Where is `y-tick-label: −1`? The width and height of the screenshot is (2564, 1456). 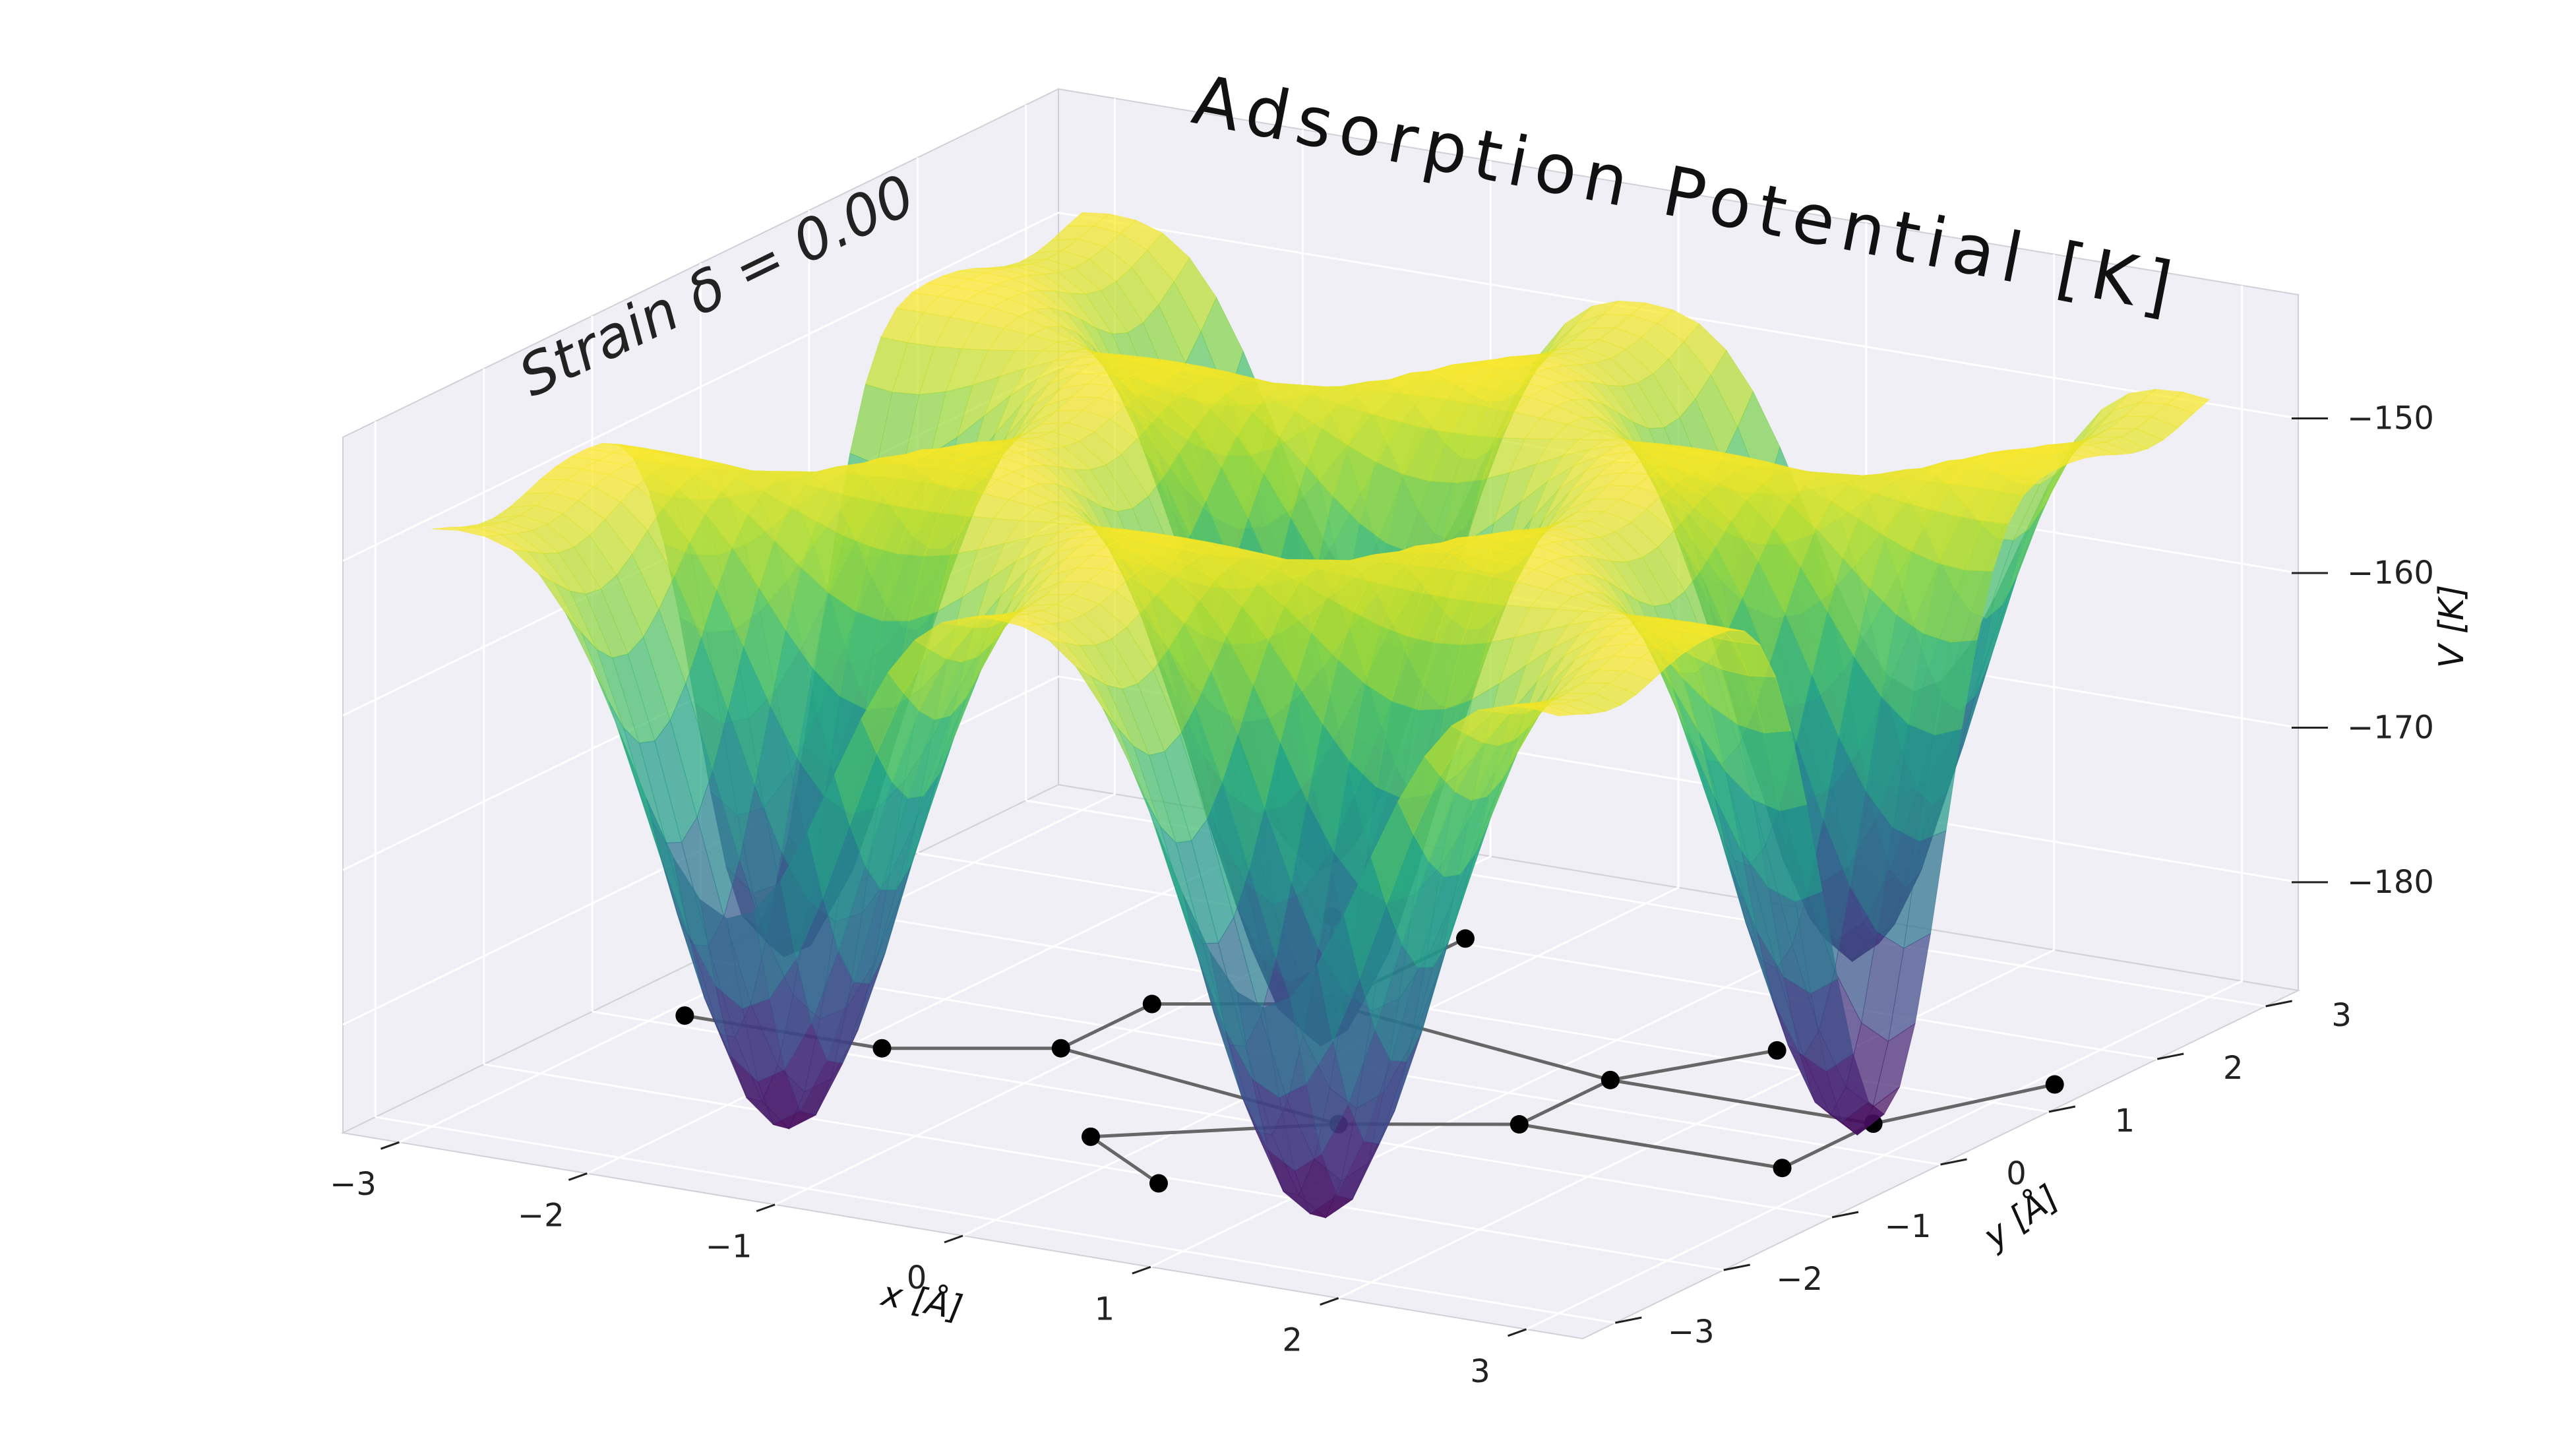
y-tick-label: −1 is located at coordinates (1908, 1226).